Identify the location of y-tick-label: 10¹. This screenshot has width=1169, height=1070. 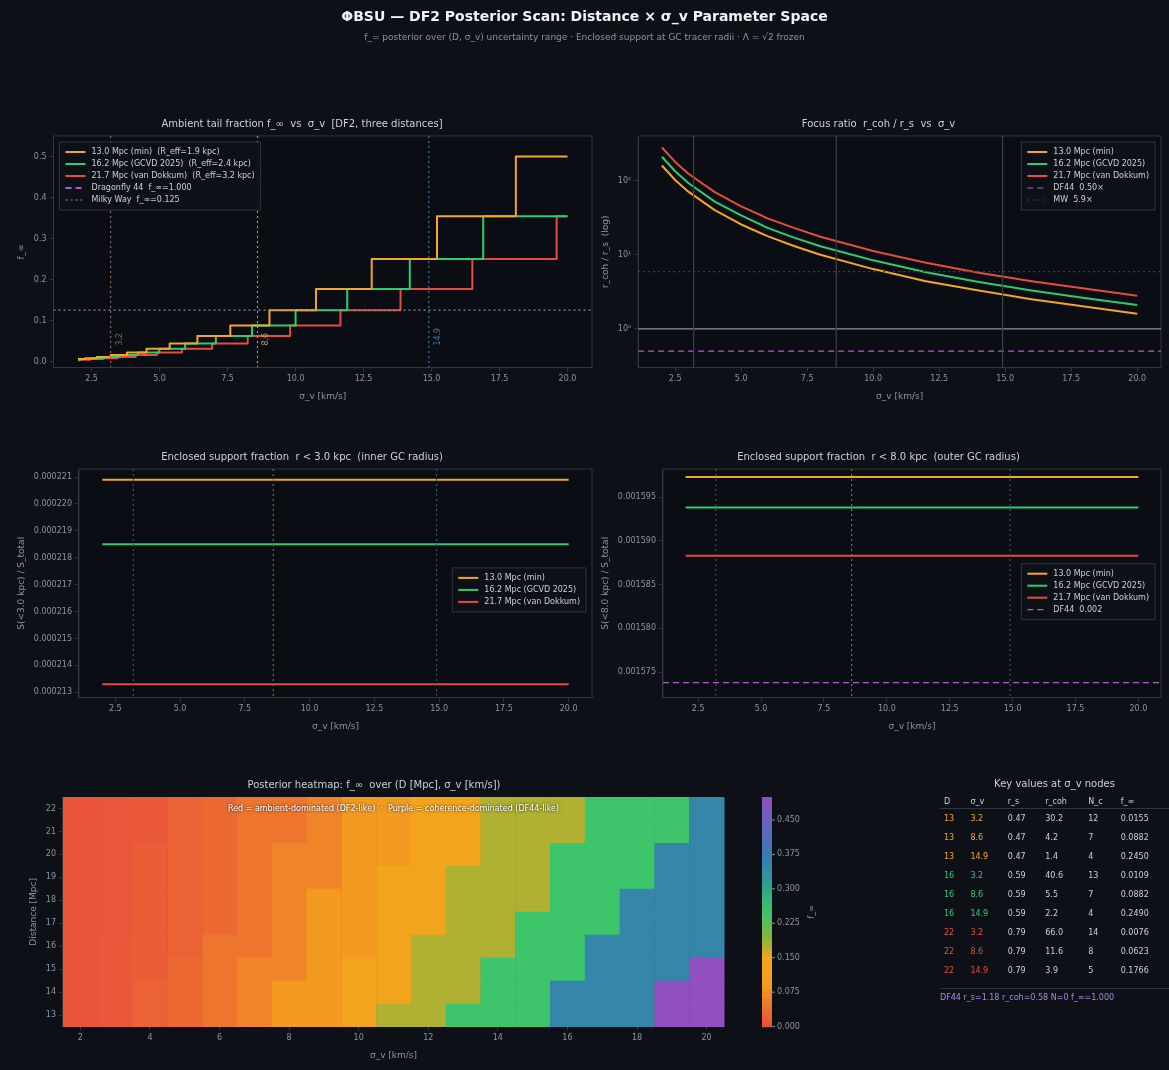
(624, 254).